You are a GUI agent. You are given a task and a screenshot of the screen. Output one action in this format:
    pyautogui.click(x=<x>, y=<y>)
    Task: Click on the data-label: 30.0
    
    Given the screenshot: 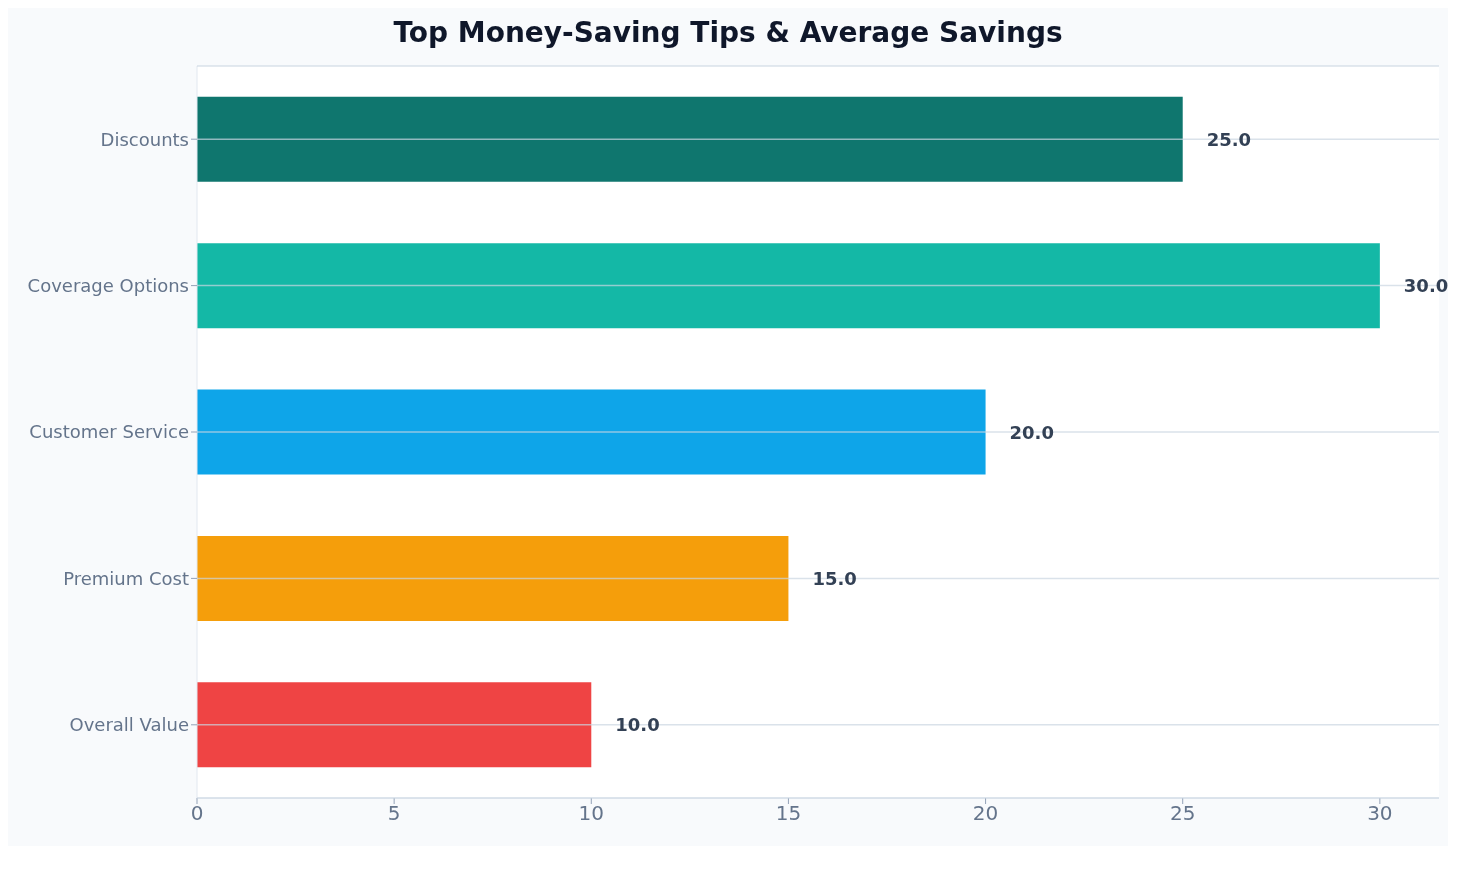 What is the action you would take?
    pyautogui.click(x=1426, y=286)
    